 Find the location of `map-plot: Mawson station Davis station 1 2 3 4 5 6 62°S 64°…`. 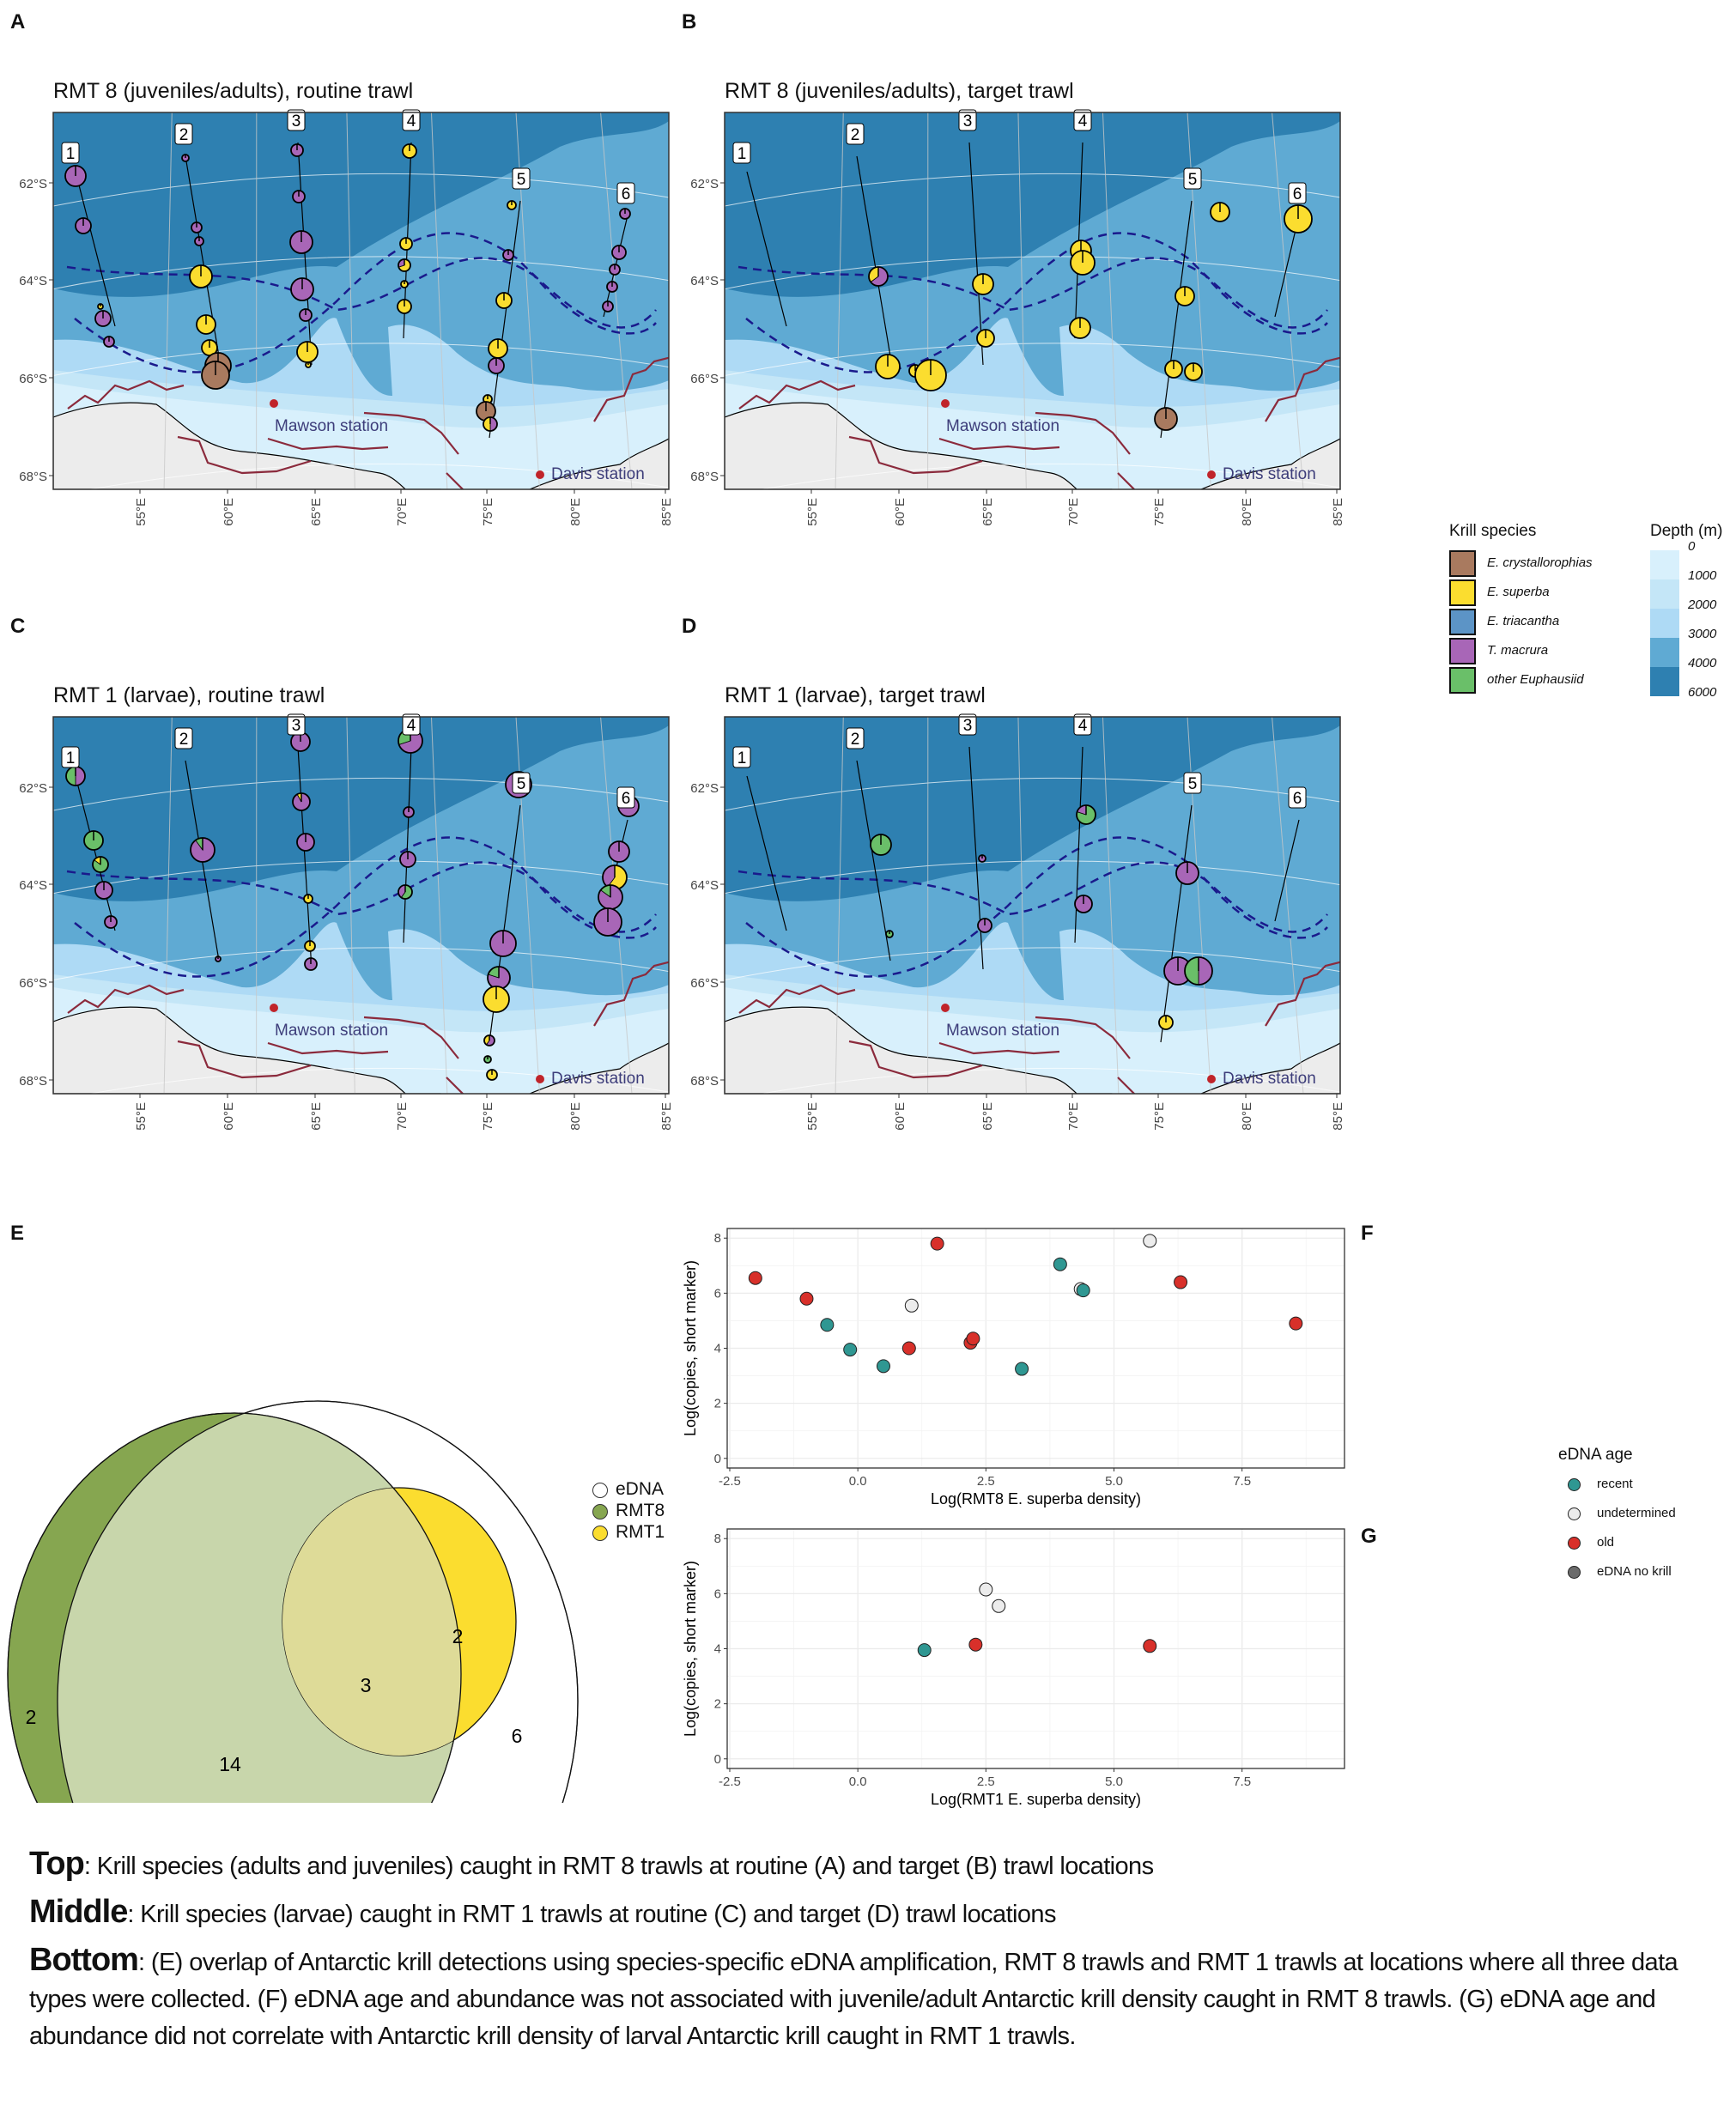

map-plot: Mawson station Davis station 1 2 3 4 5 6 62°S 64°… is located at coordinates (1017, 922).